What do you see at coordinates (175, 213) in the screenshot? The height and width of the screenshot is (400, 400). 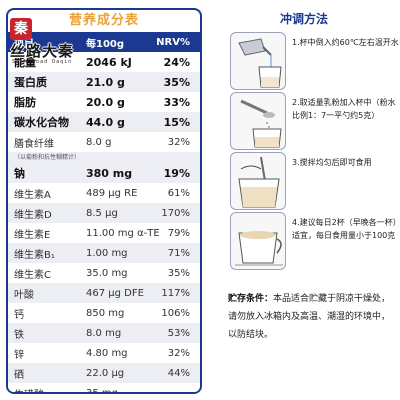 I see `nutrient-nrv: 170%` at bounding box center [175, 213].